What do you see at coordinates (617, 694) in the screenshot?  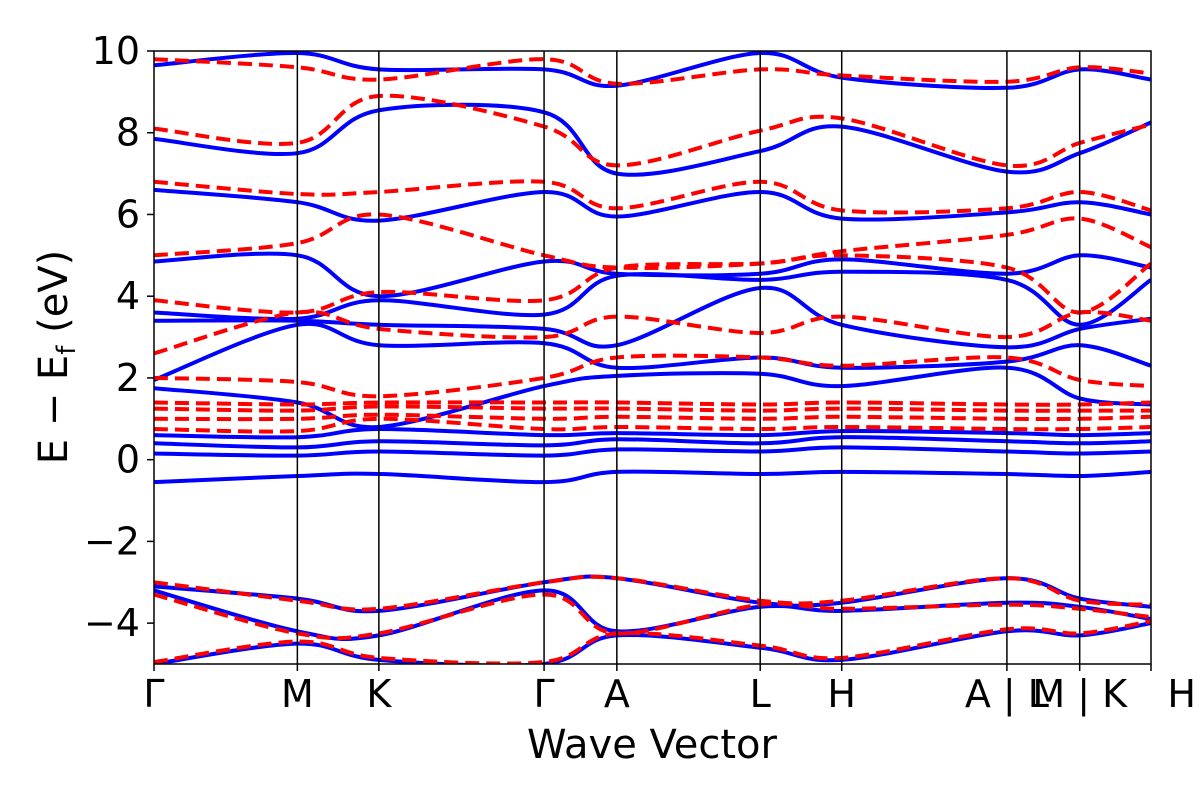 I see `x-tick-label-4: A` at bounding box center [617, 694].